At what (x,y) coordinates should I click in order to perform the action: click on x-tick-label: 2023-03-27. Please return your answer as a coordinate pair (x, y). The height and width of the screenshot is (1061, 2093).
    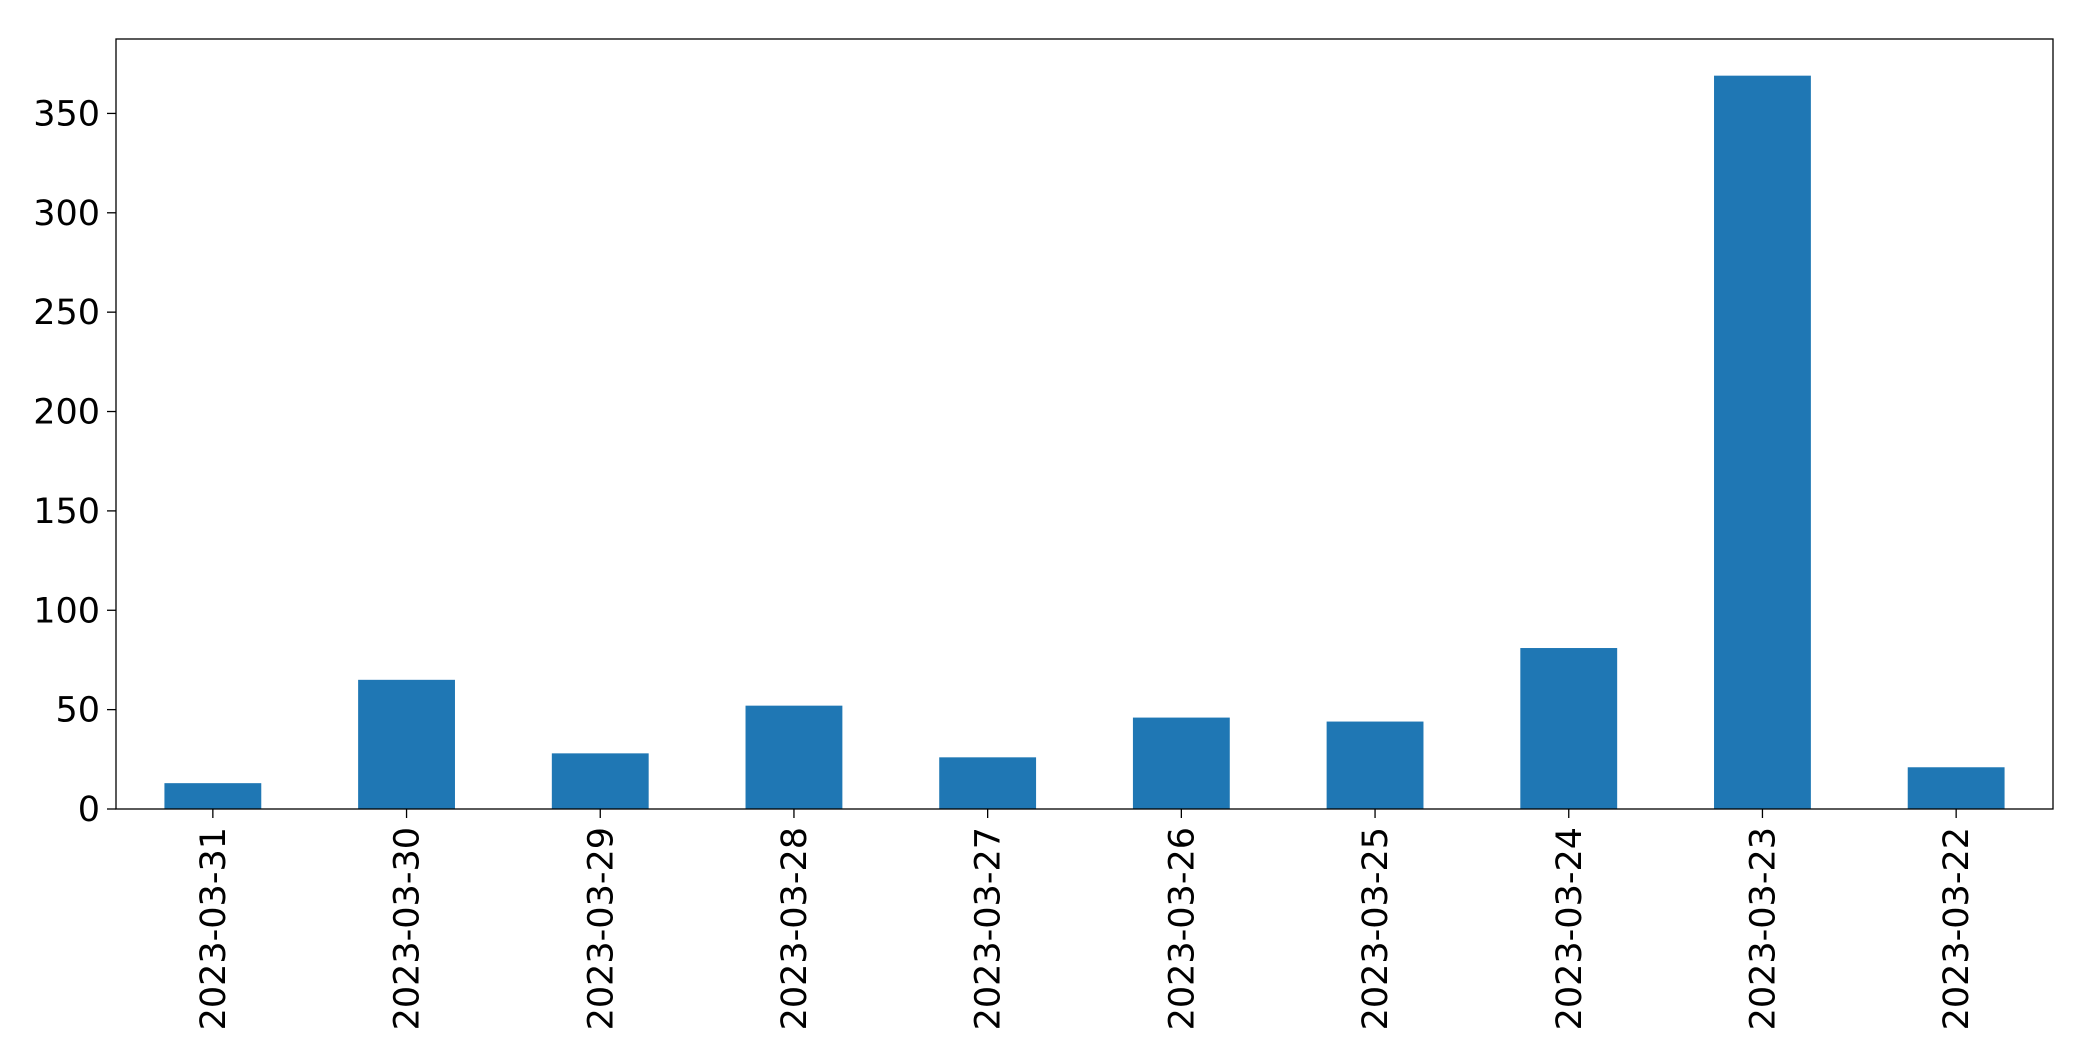
    Looking at the image, I should click on (989, 928).